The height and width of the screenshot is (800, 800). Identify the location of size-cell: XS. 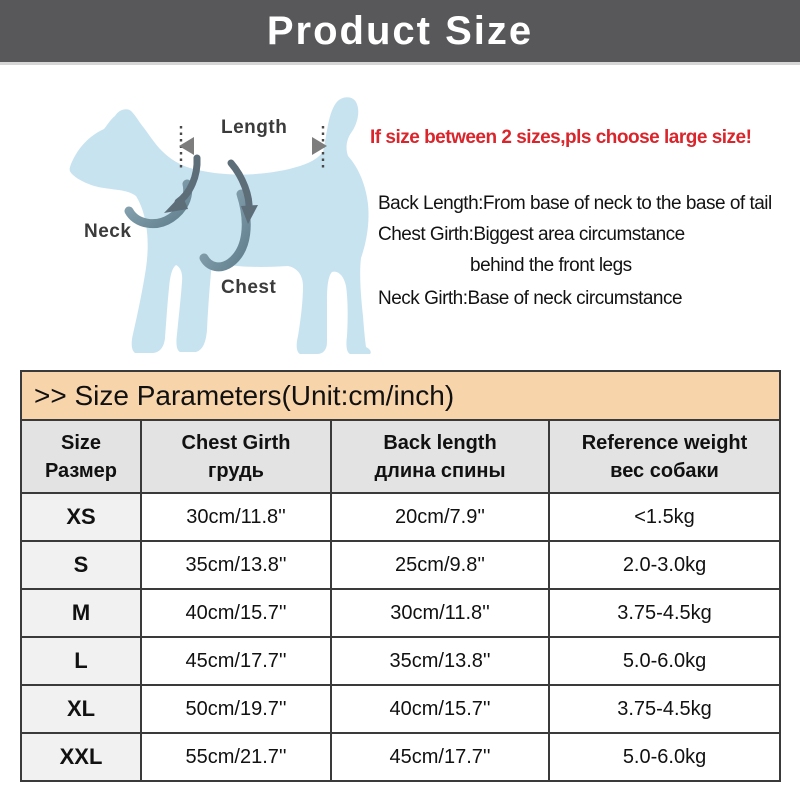
(81, 517).